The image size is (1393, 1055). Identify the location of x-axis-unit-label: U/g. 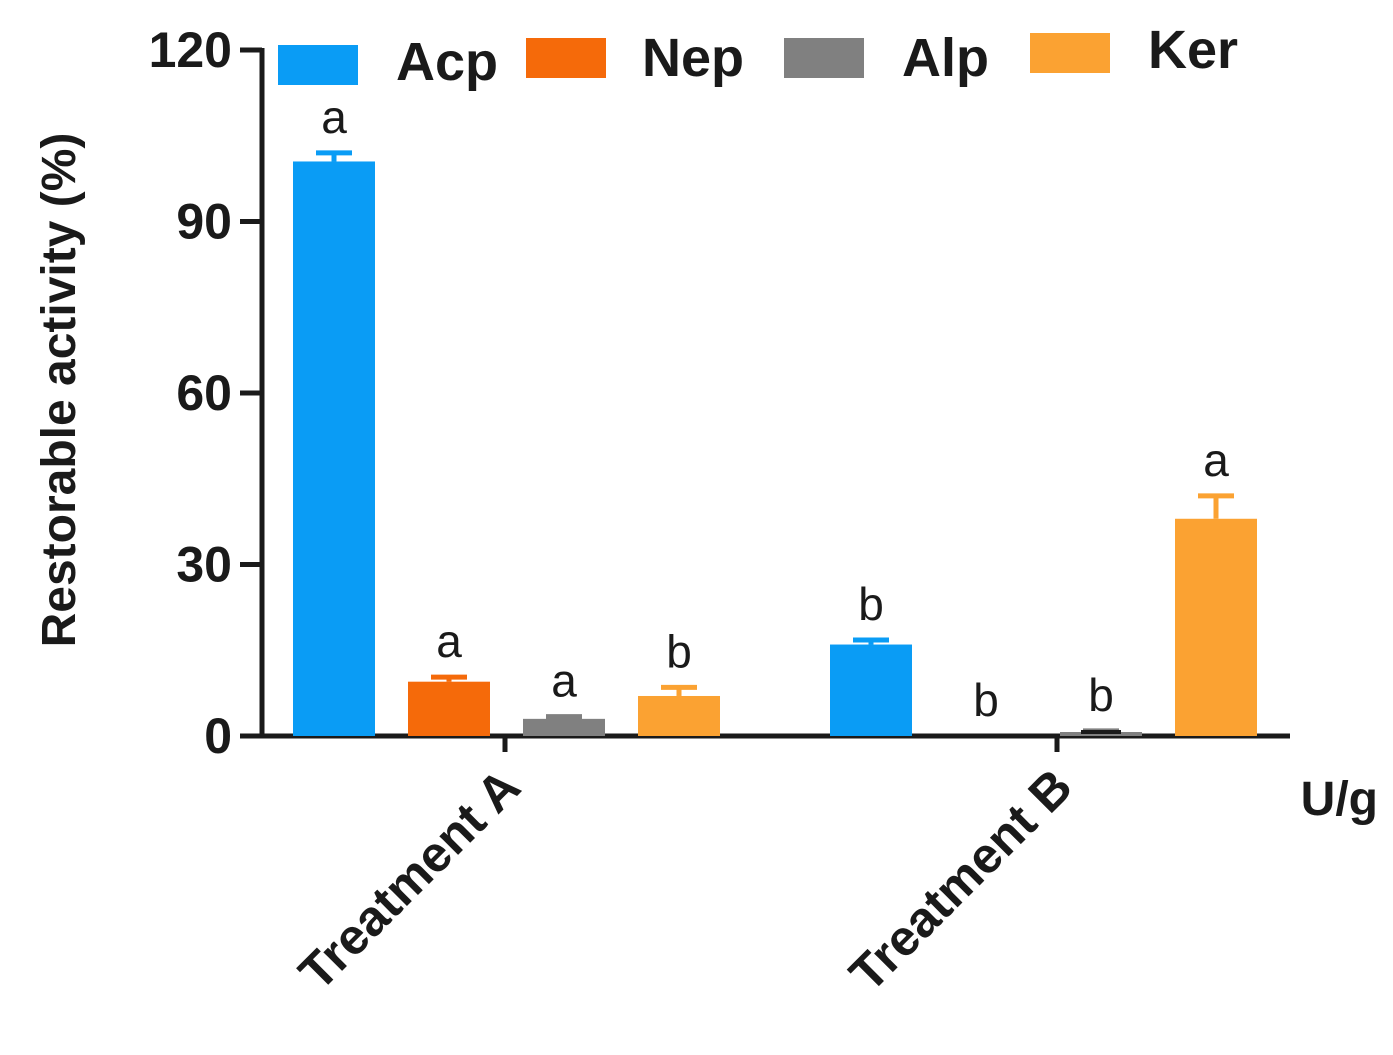
(1339, 799).